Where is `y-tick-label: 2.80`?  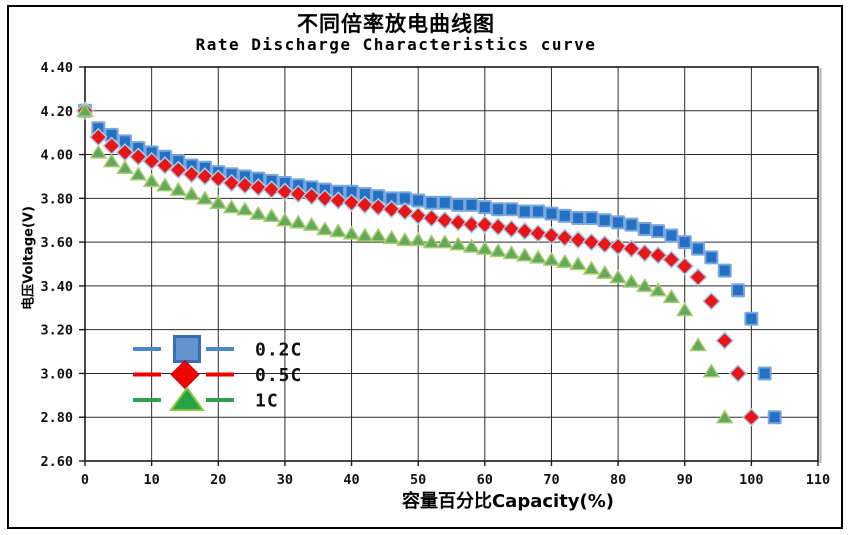
y-tick-label: 2.80 is located at coordinates (56, 418).